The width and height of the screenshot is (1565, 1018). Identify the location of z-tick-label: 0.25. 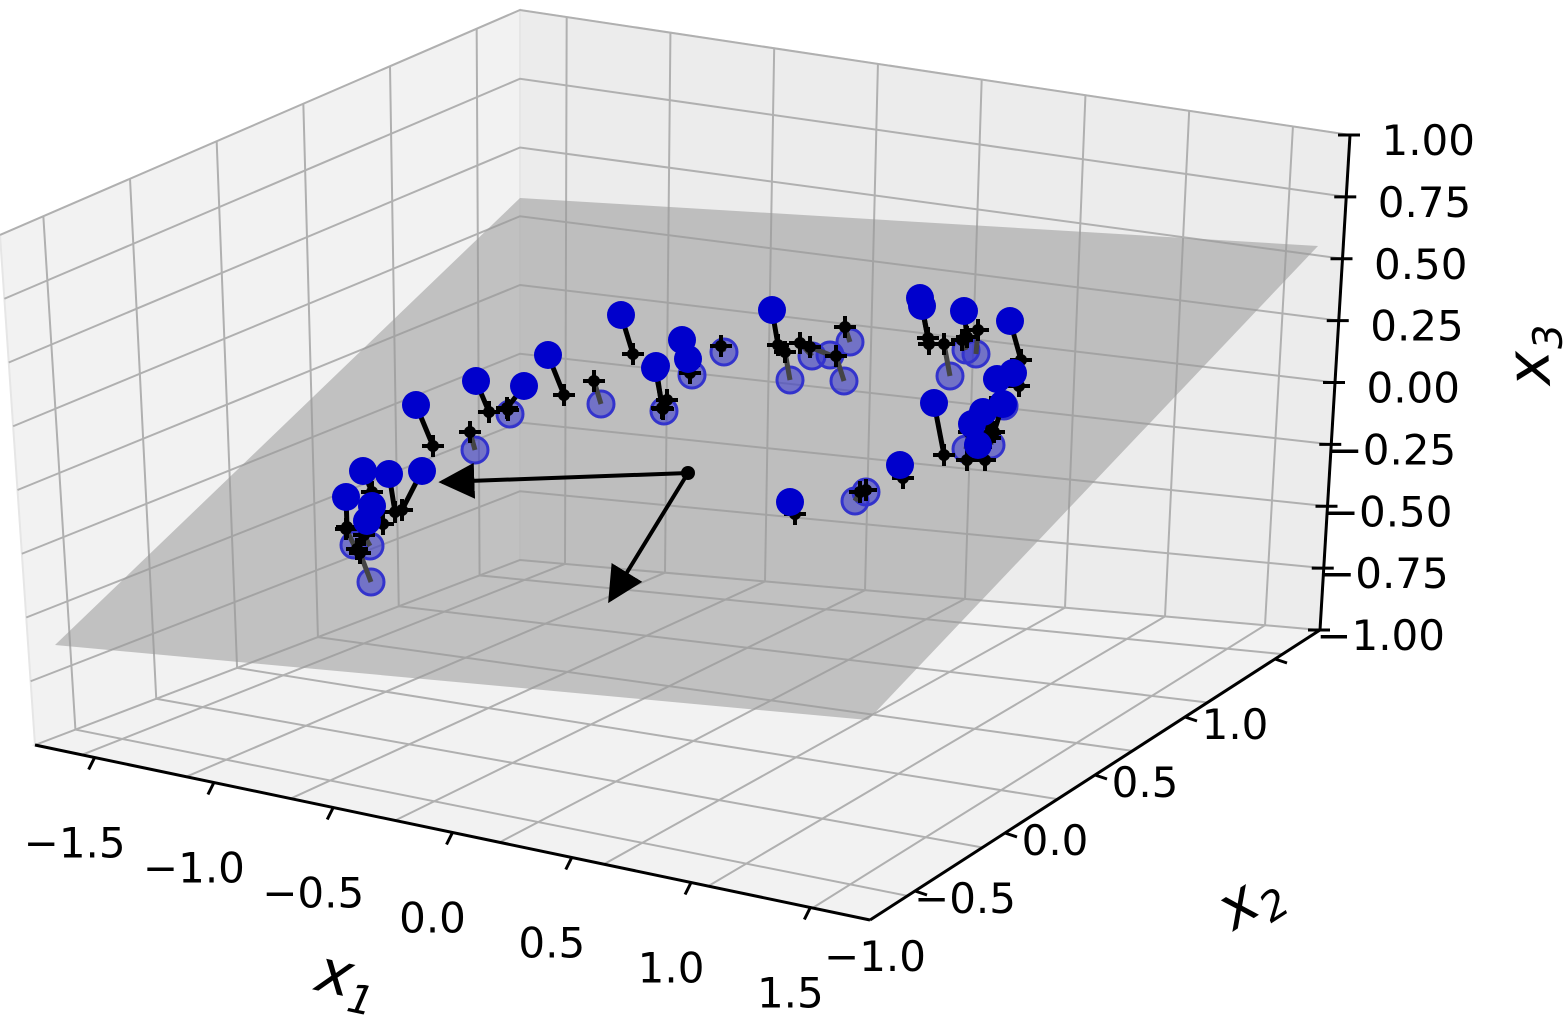
(1417, 326).